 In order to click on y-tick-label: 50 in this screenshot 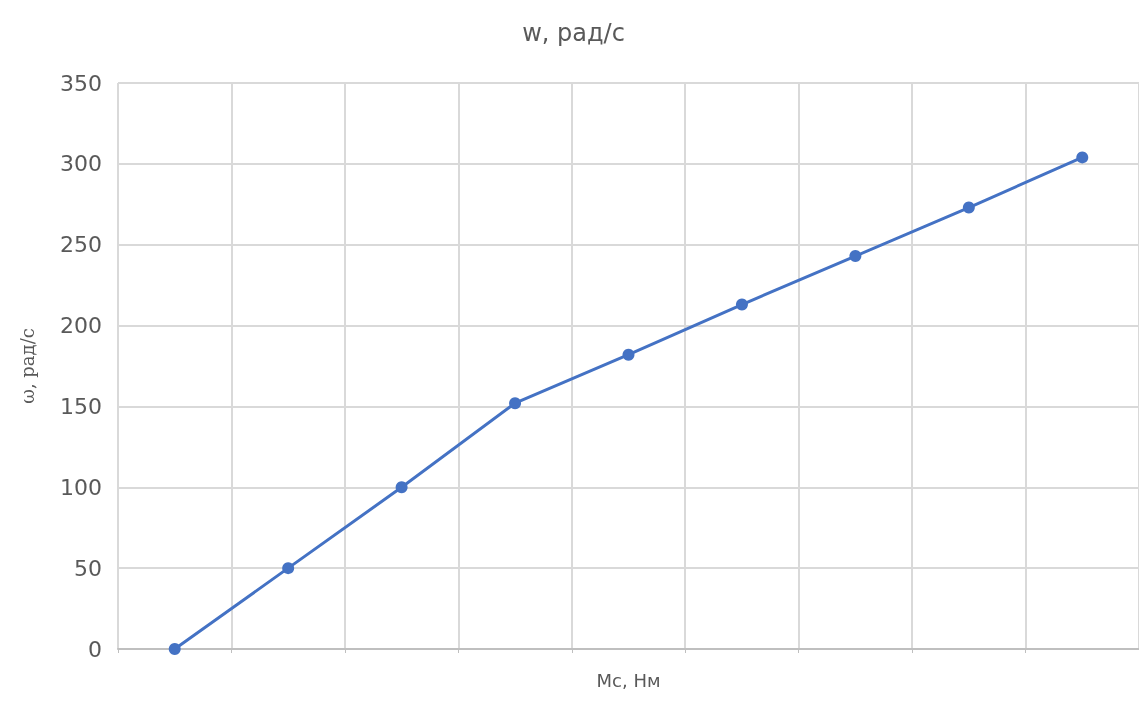, I will do `click(88, 568)`.